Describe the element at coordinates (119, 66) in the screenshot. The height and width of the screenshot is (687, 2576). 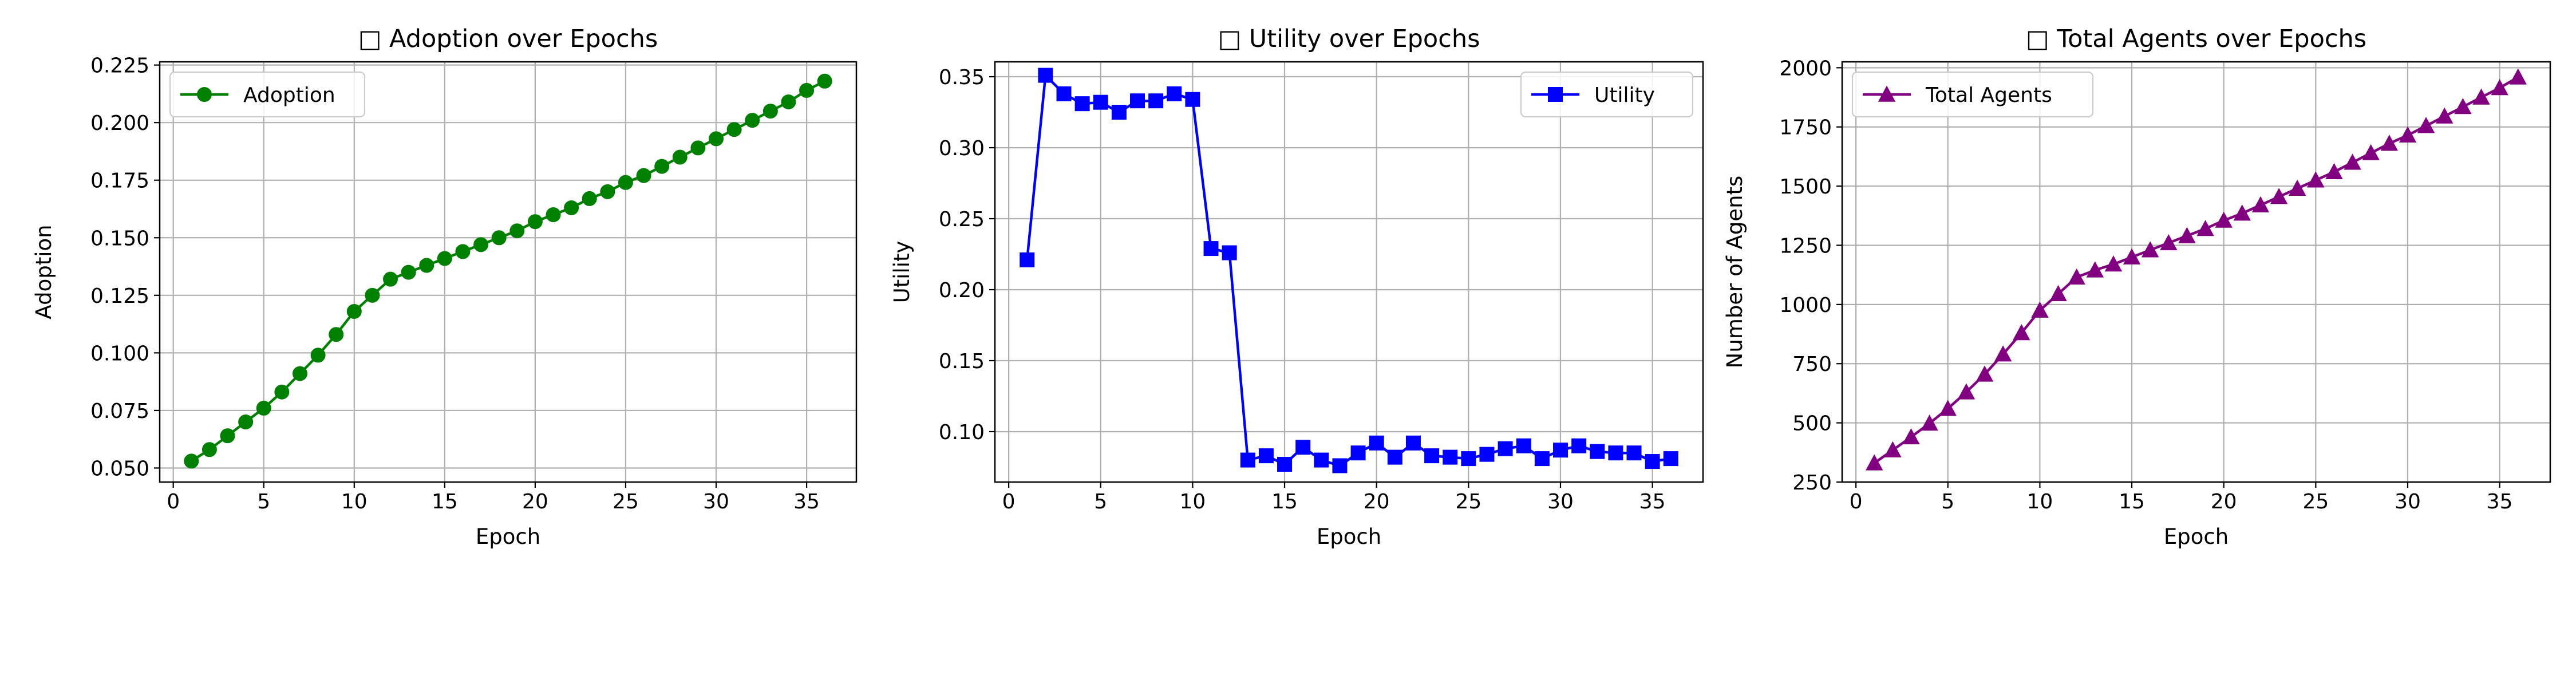
I see `y-tick-label: 0.225` at that location.